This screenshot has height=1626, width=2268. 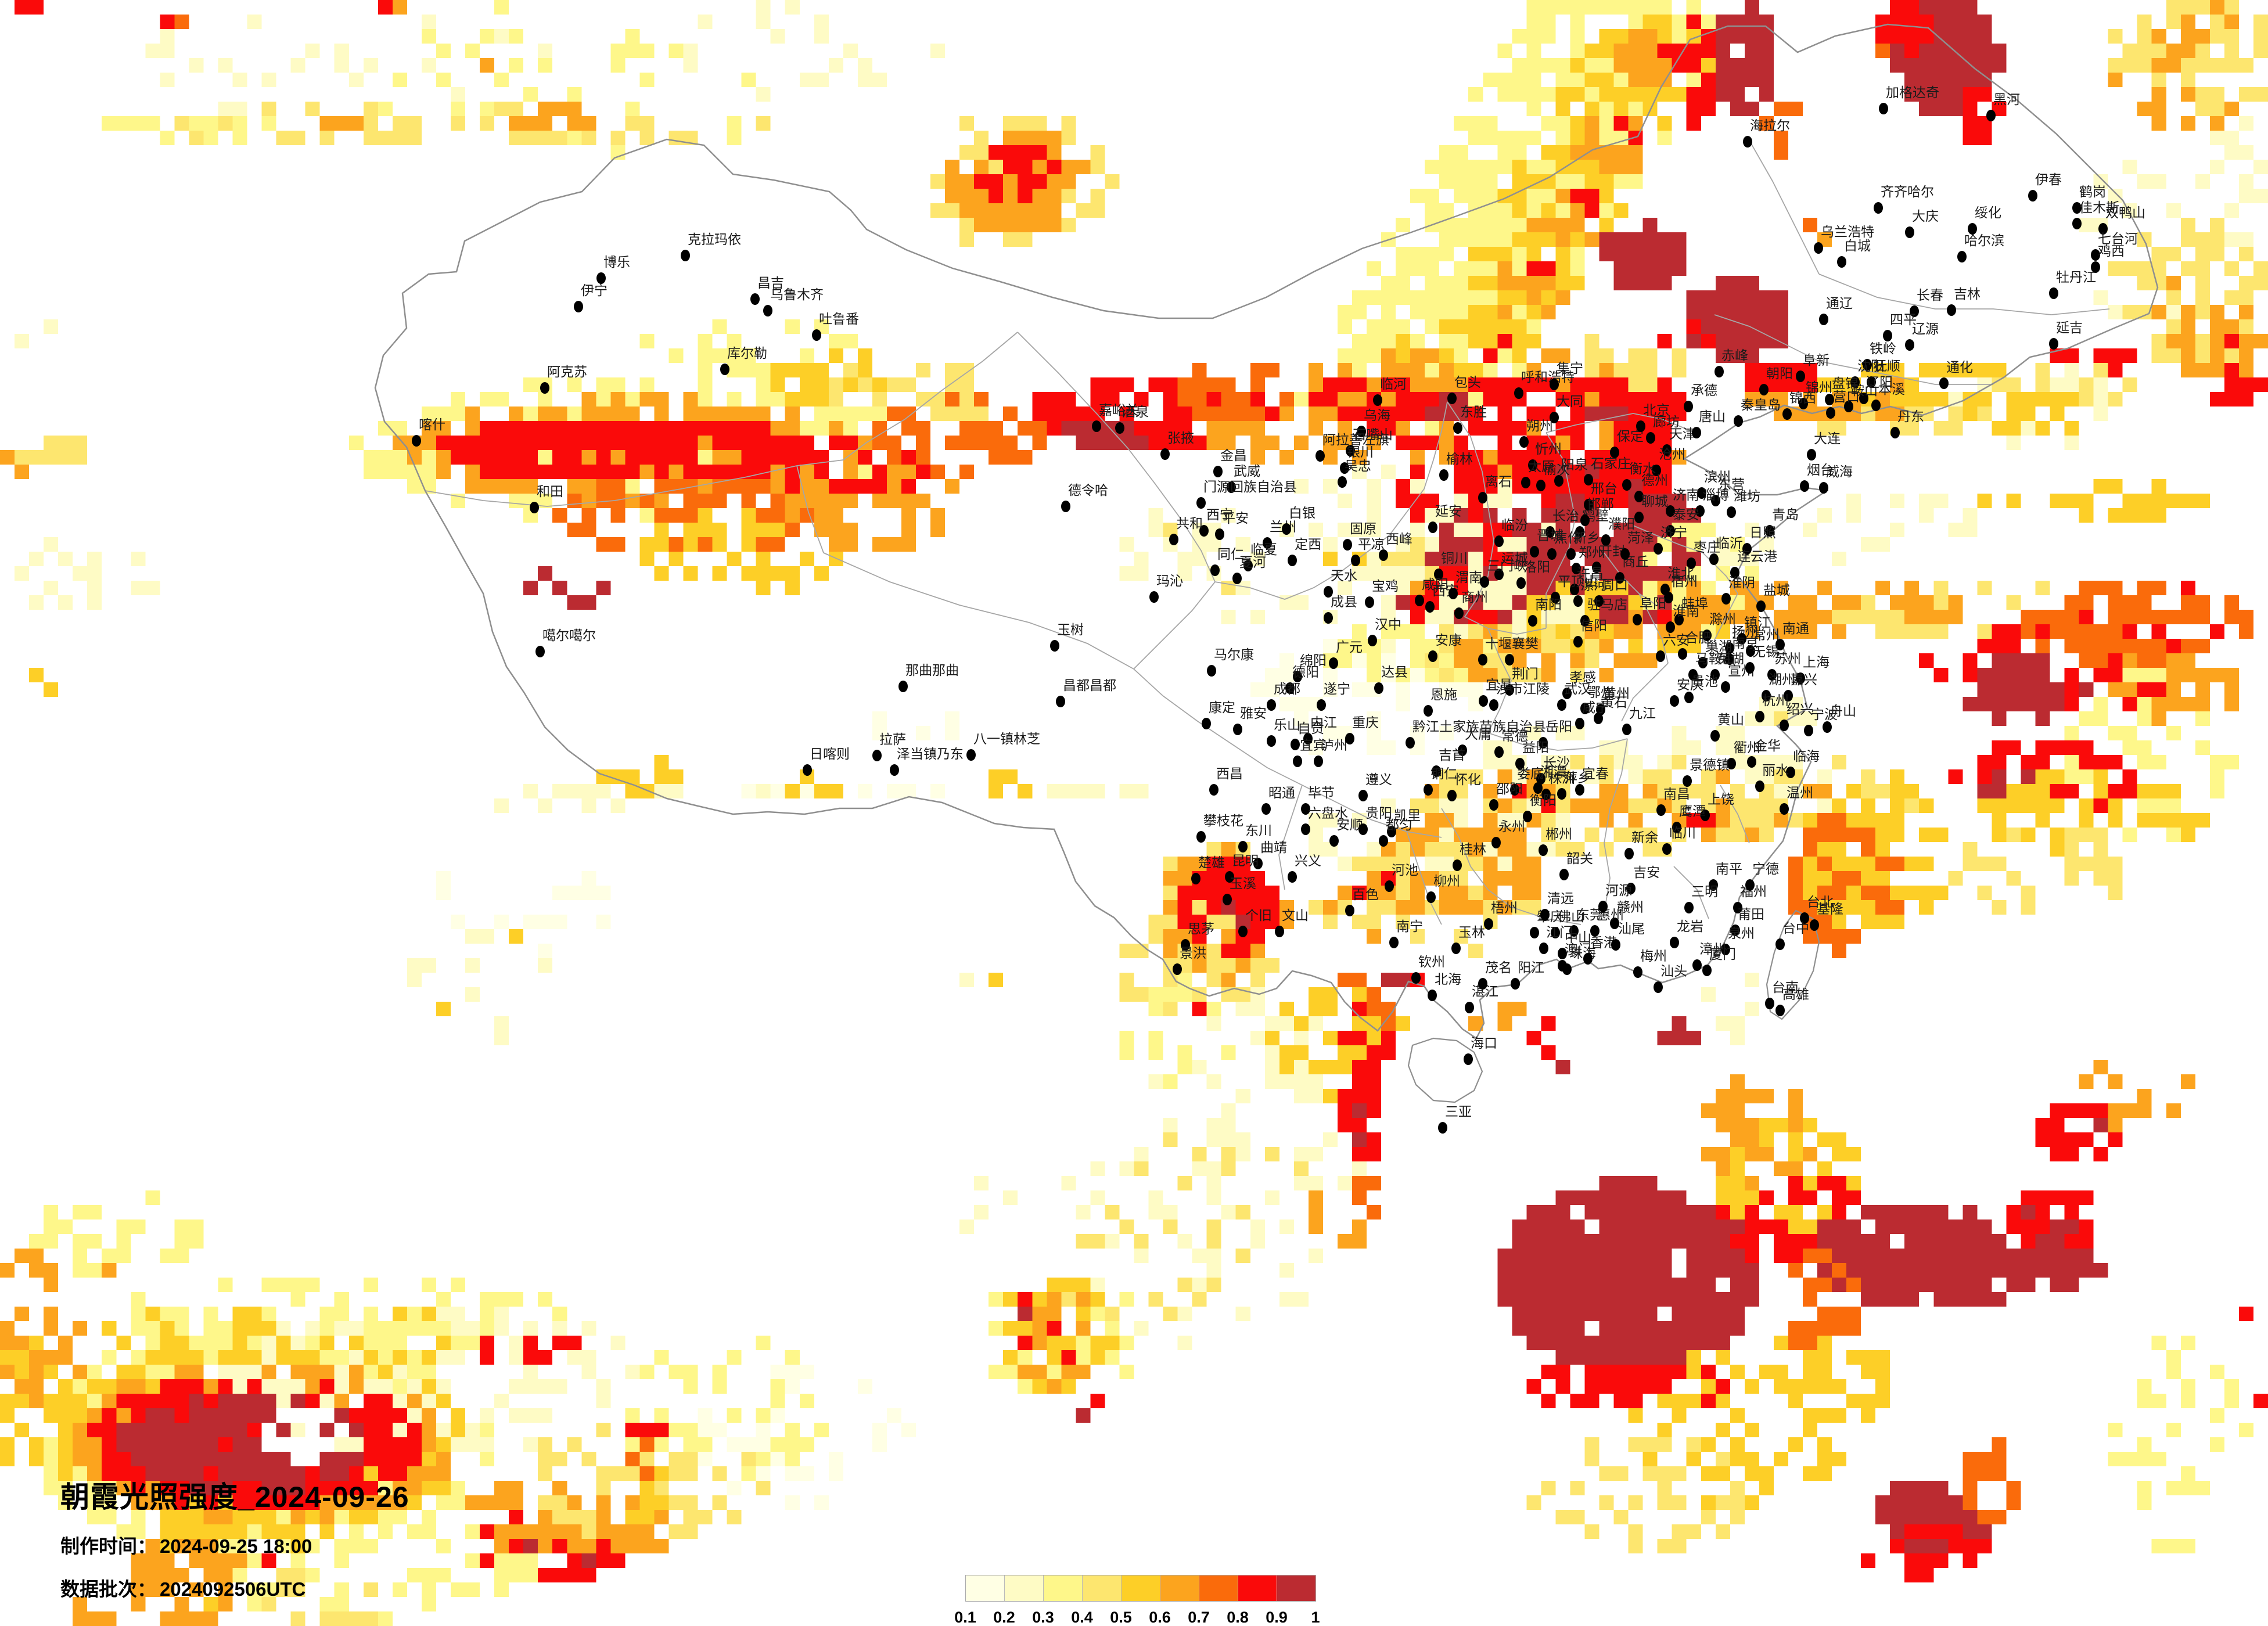 What do you see at coordinates (1593, 584) in the screenshot?
I see `city-label: 漯河` at bounding box center [1593, 584].